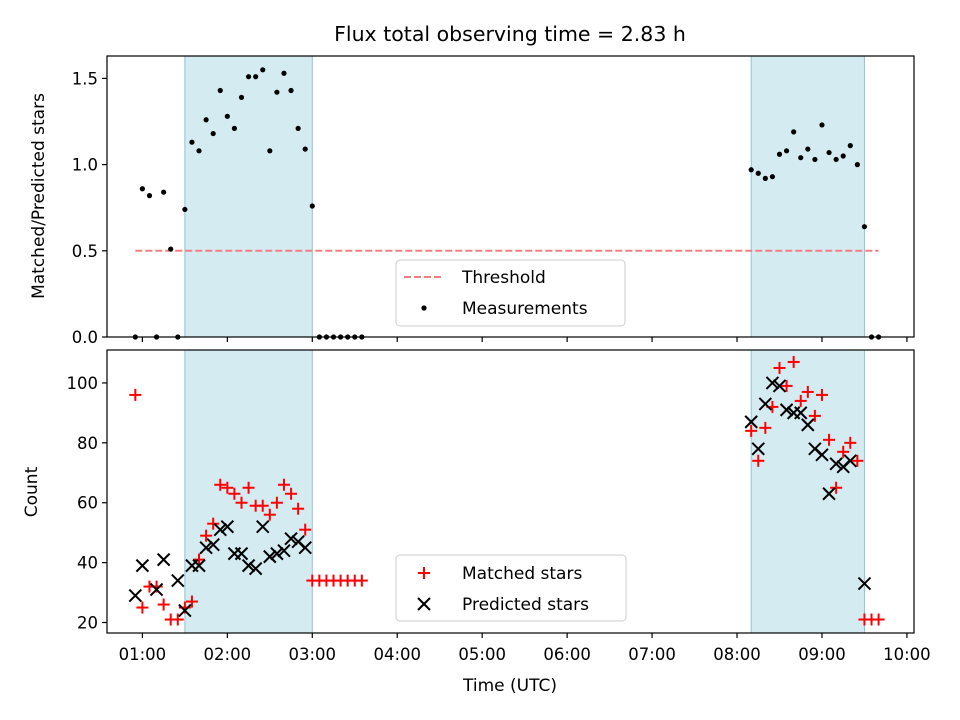 The width and height of the screenshot is (960, 720). Describe the element at coordinates (907, 654) in the screenshot. I see `x-tick-label: 10:00` at that location.